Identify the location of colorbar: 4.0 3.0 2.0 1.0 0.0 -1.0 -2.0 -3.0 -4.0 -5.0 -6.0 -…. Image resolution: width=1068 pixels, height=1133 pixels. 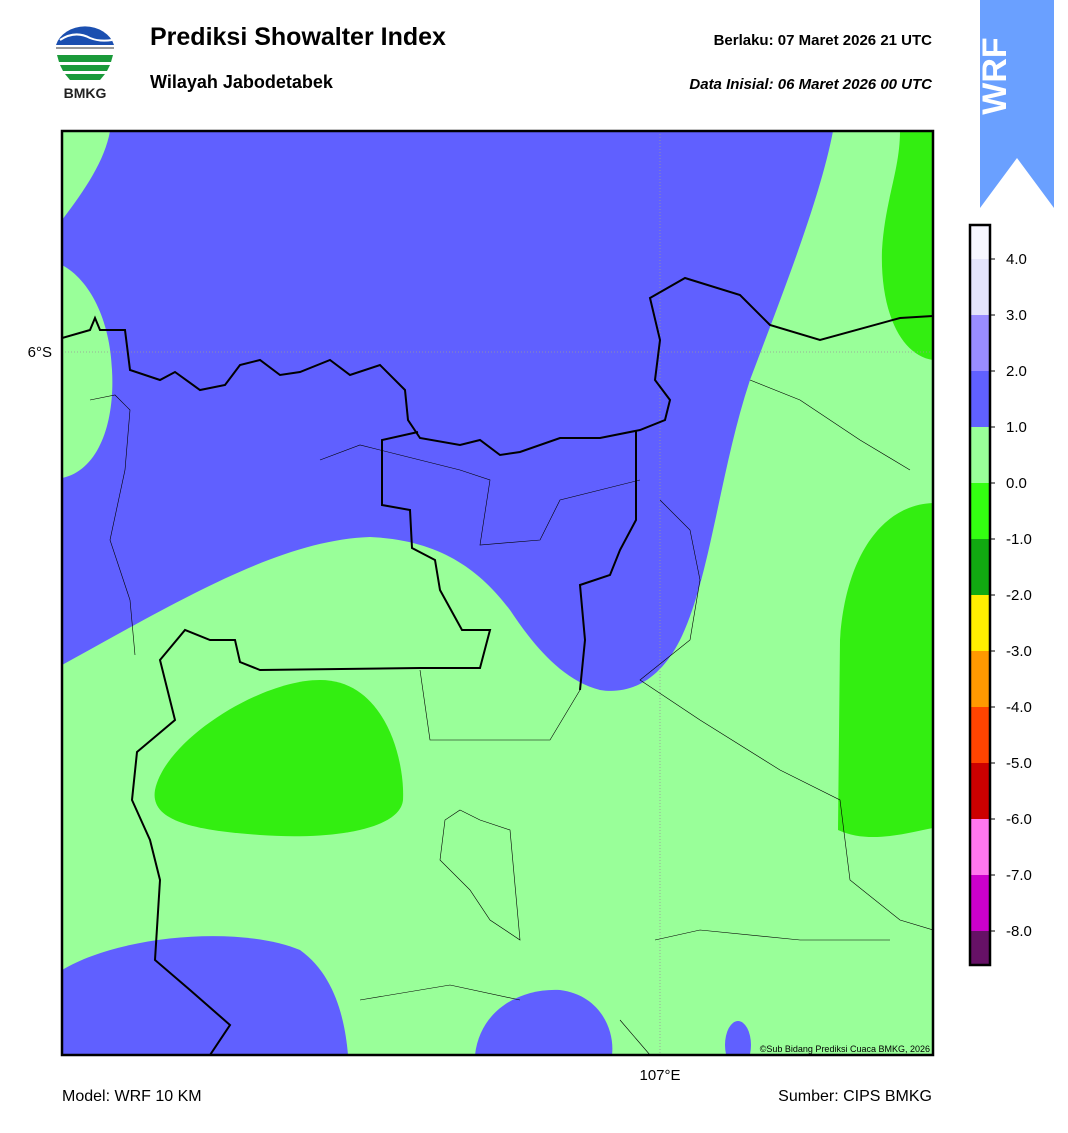
(1000, 595).